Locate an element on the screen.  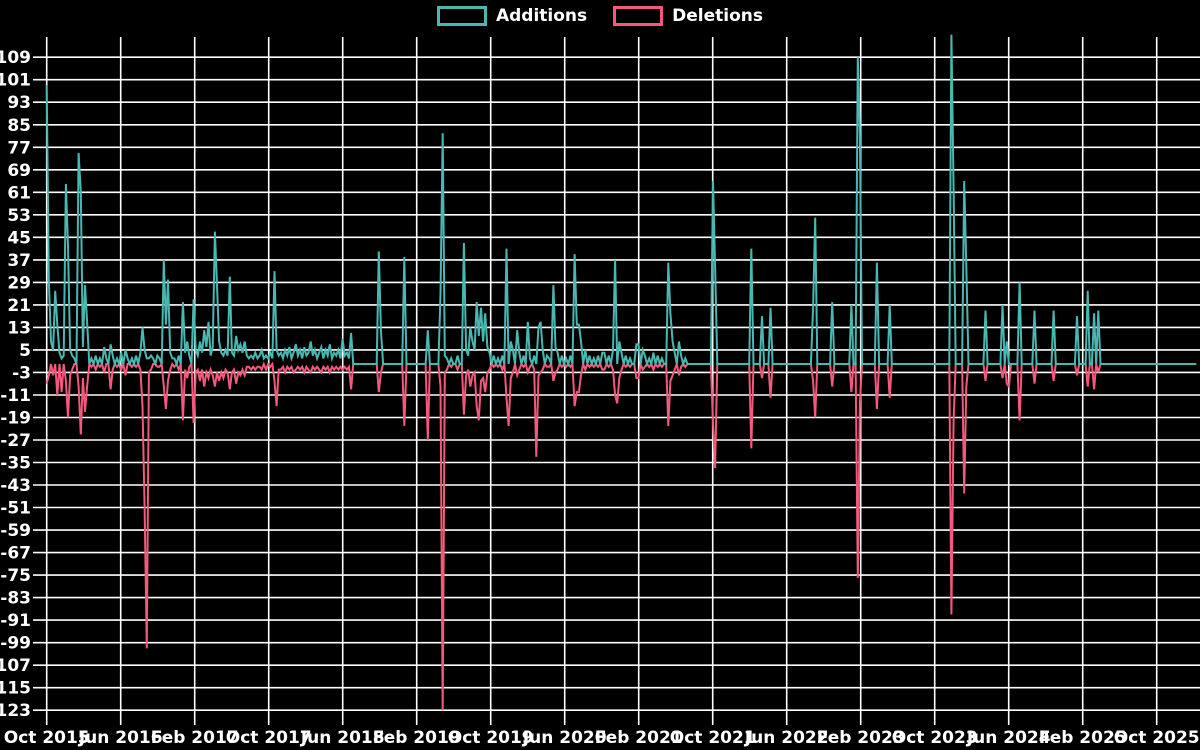
svg-text: -35 is located at coordinates (15, 463).